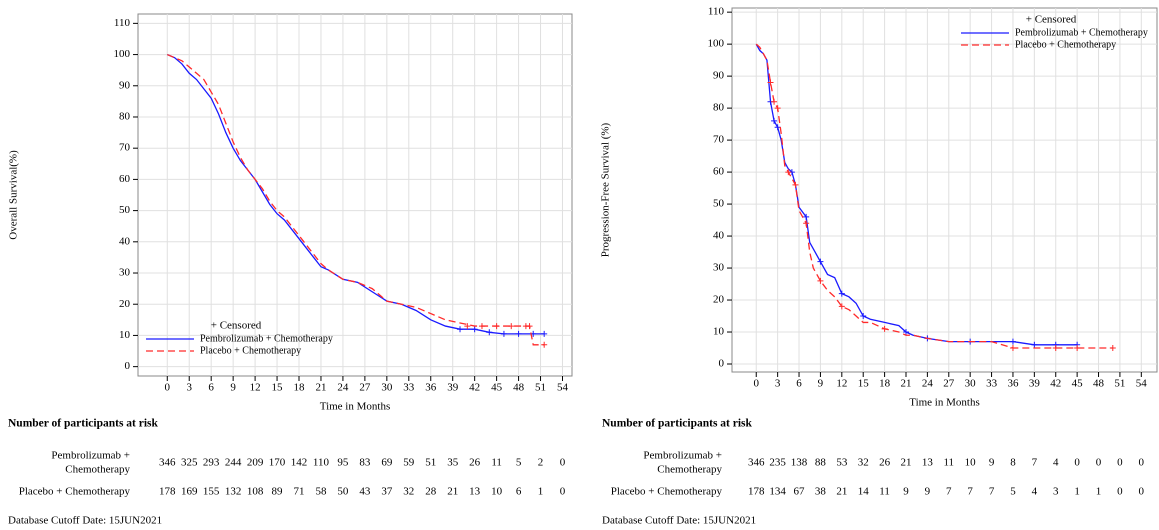 This screenshot has height=530, width=1159. Describe the element at coordinates (682, 456) in the screenshot. I see `risk-row-label: Pembrolizumab +` at that location.